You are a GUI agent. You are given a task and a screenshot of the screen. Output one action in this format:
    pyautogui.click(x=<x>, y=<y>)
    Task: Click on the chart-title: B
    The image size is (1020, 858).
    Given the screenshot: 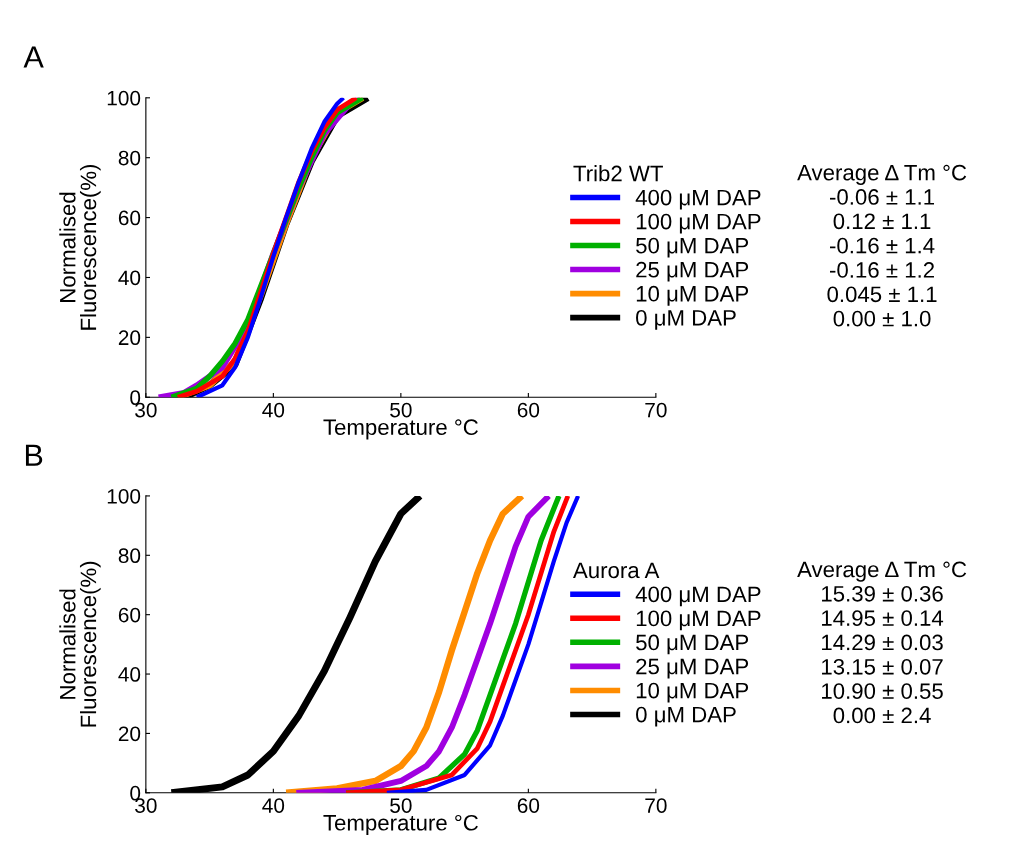 What is the action you would take?
    pyautogui.click(x=34, y=455)
    